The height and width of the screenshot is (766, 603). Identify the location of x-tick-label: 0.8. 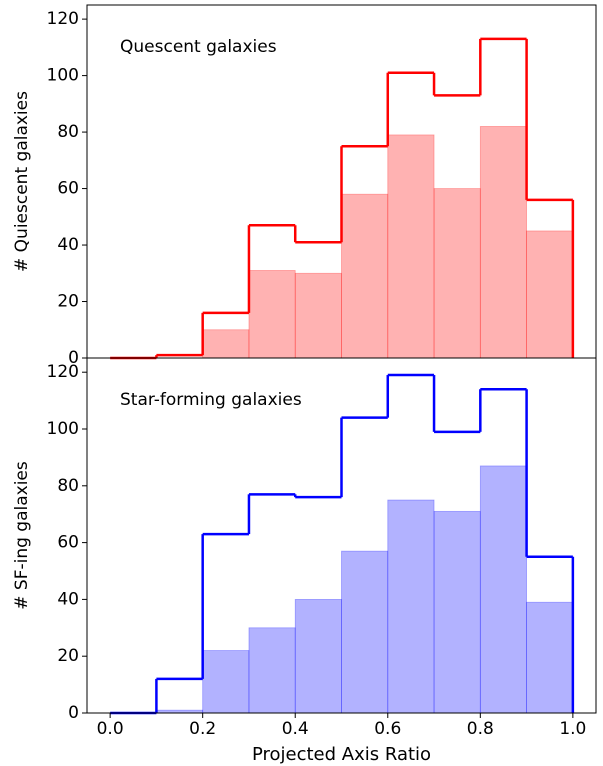
(480, 729).